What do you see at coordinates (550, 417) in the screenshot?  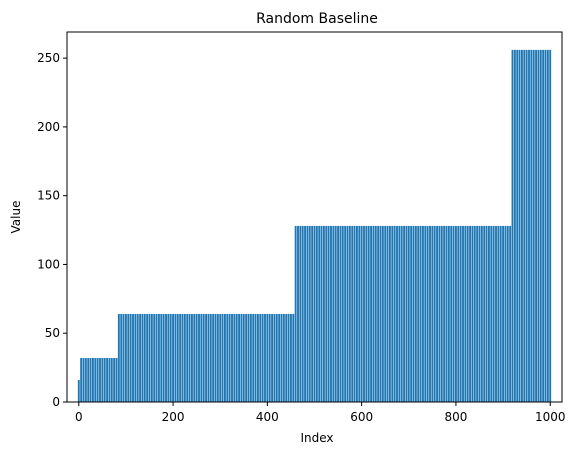 I see `x-tick-label: 1000` at bounding box center [550, 417].